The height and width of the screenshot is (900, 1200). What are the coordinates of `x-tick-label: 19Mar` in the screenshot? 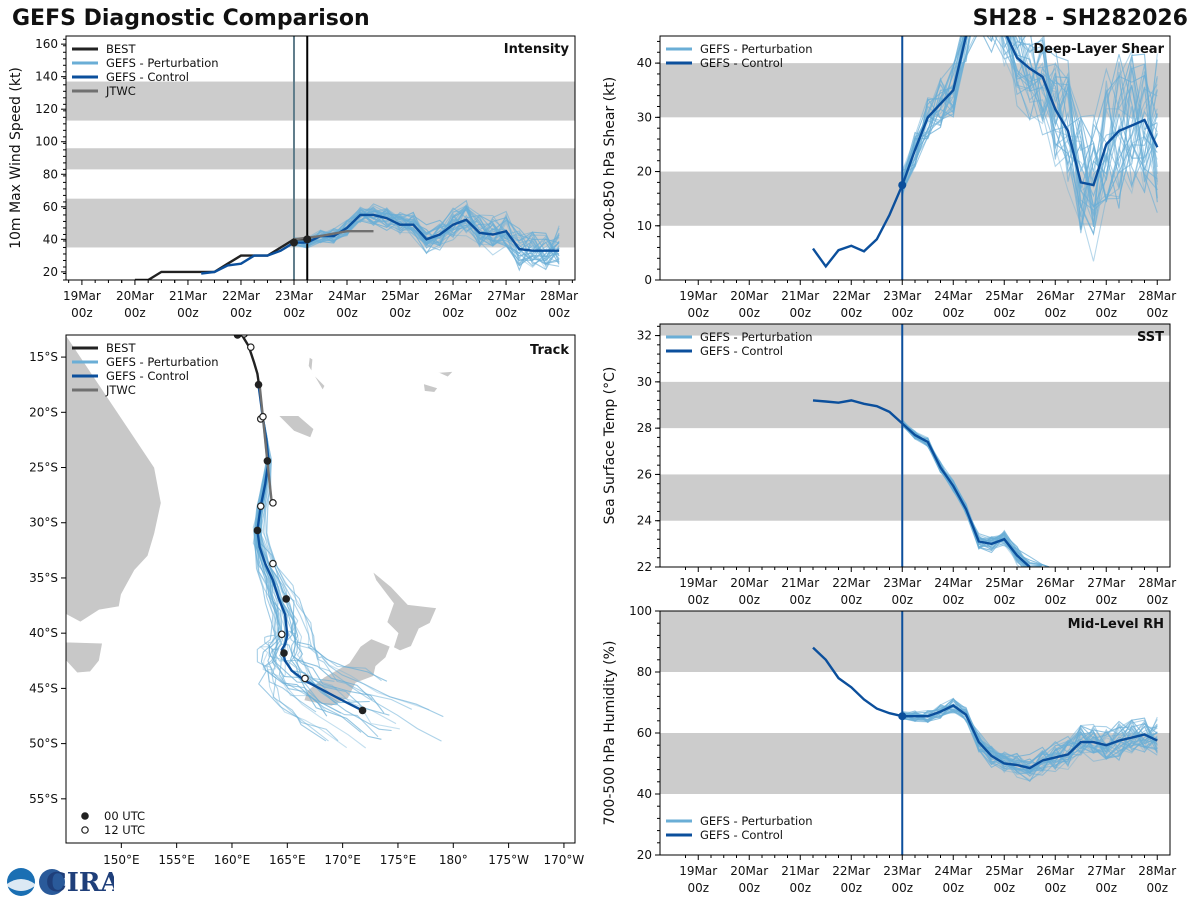 It's located at (698, 296).